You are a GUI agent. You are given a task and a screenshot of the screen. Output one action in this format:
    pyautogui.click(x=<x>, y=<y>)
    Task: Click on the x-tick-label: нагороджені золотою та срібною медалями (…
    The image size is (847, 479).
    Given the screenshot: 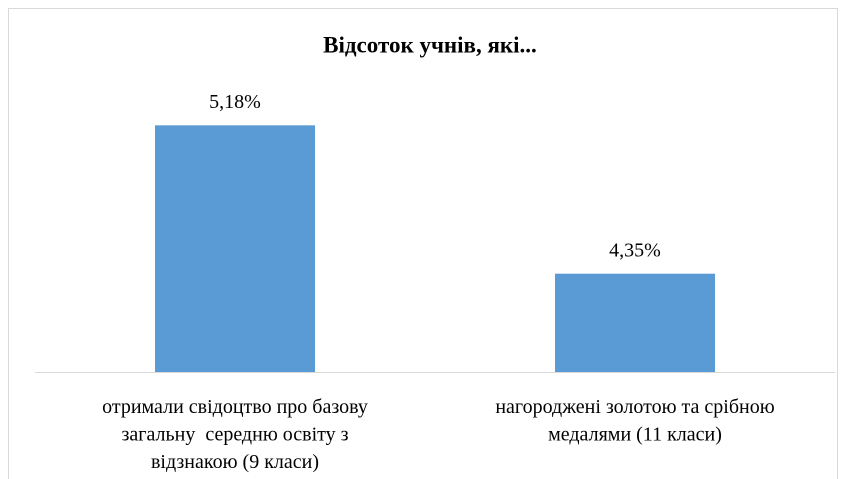 What is the action you would take?
    pyautogui.click(x=634, y=421)
    